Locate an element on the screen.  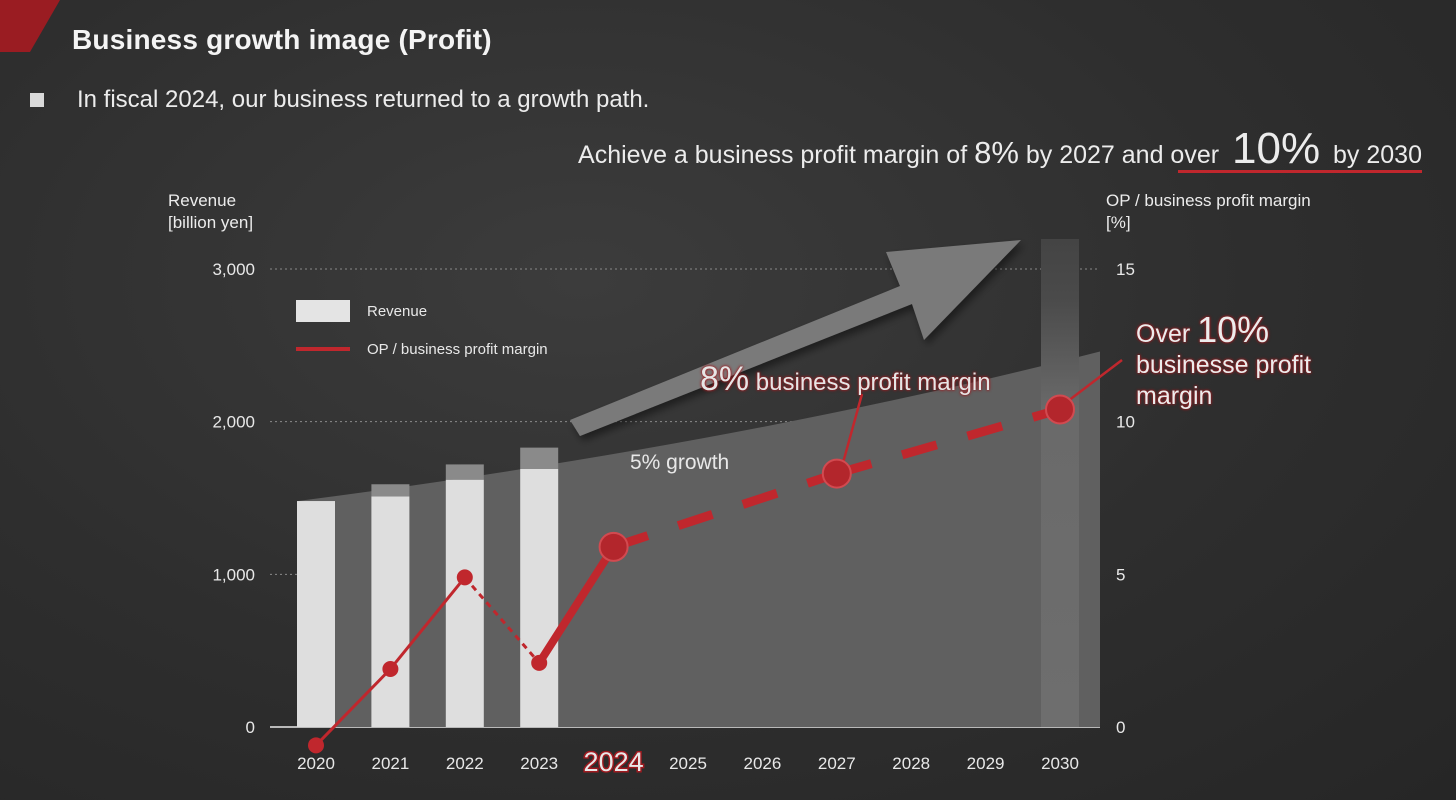
x-tick-label-2022: 2022 is located at coordinates (465, 763).